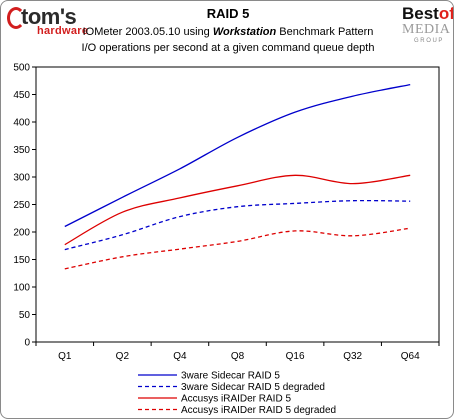  I want to click on y-tick-label: 400, so click(21, 123).